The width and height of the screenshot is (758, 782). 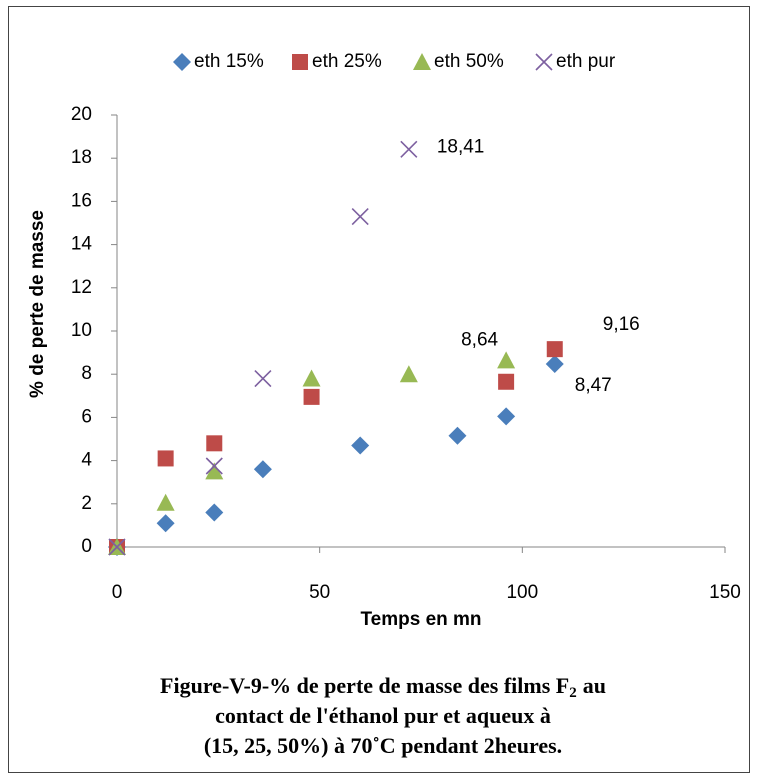 I want to click on y-tick-label: 10, so click(x=81, y=330).